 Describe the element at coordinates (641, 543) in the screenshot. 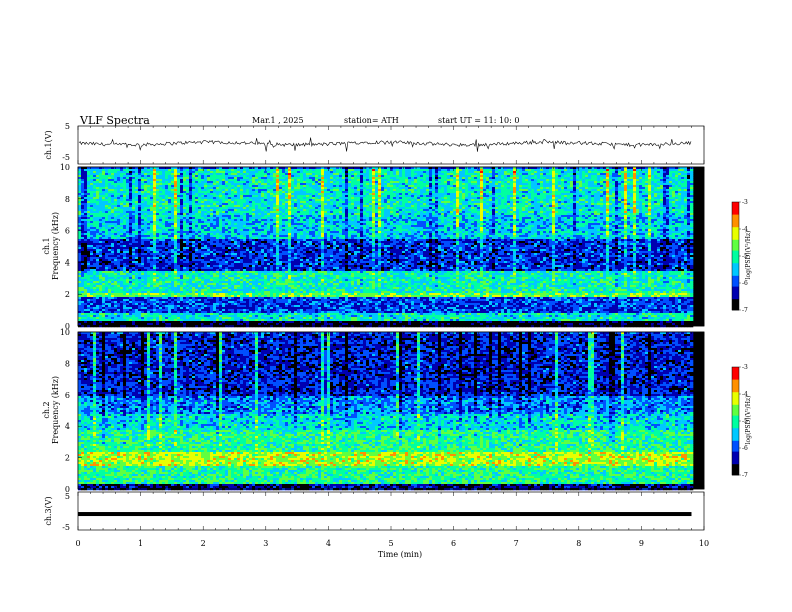

I see `x-tick-label: 9` at that location.